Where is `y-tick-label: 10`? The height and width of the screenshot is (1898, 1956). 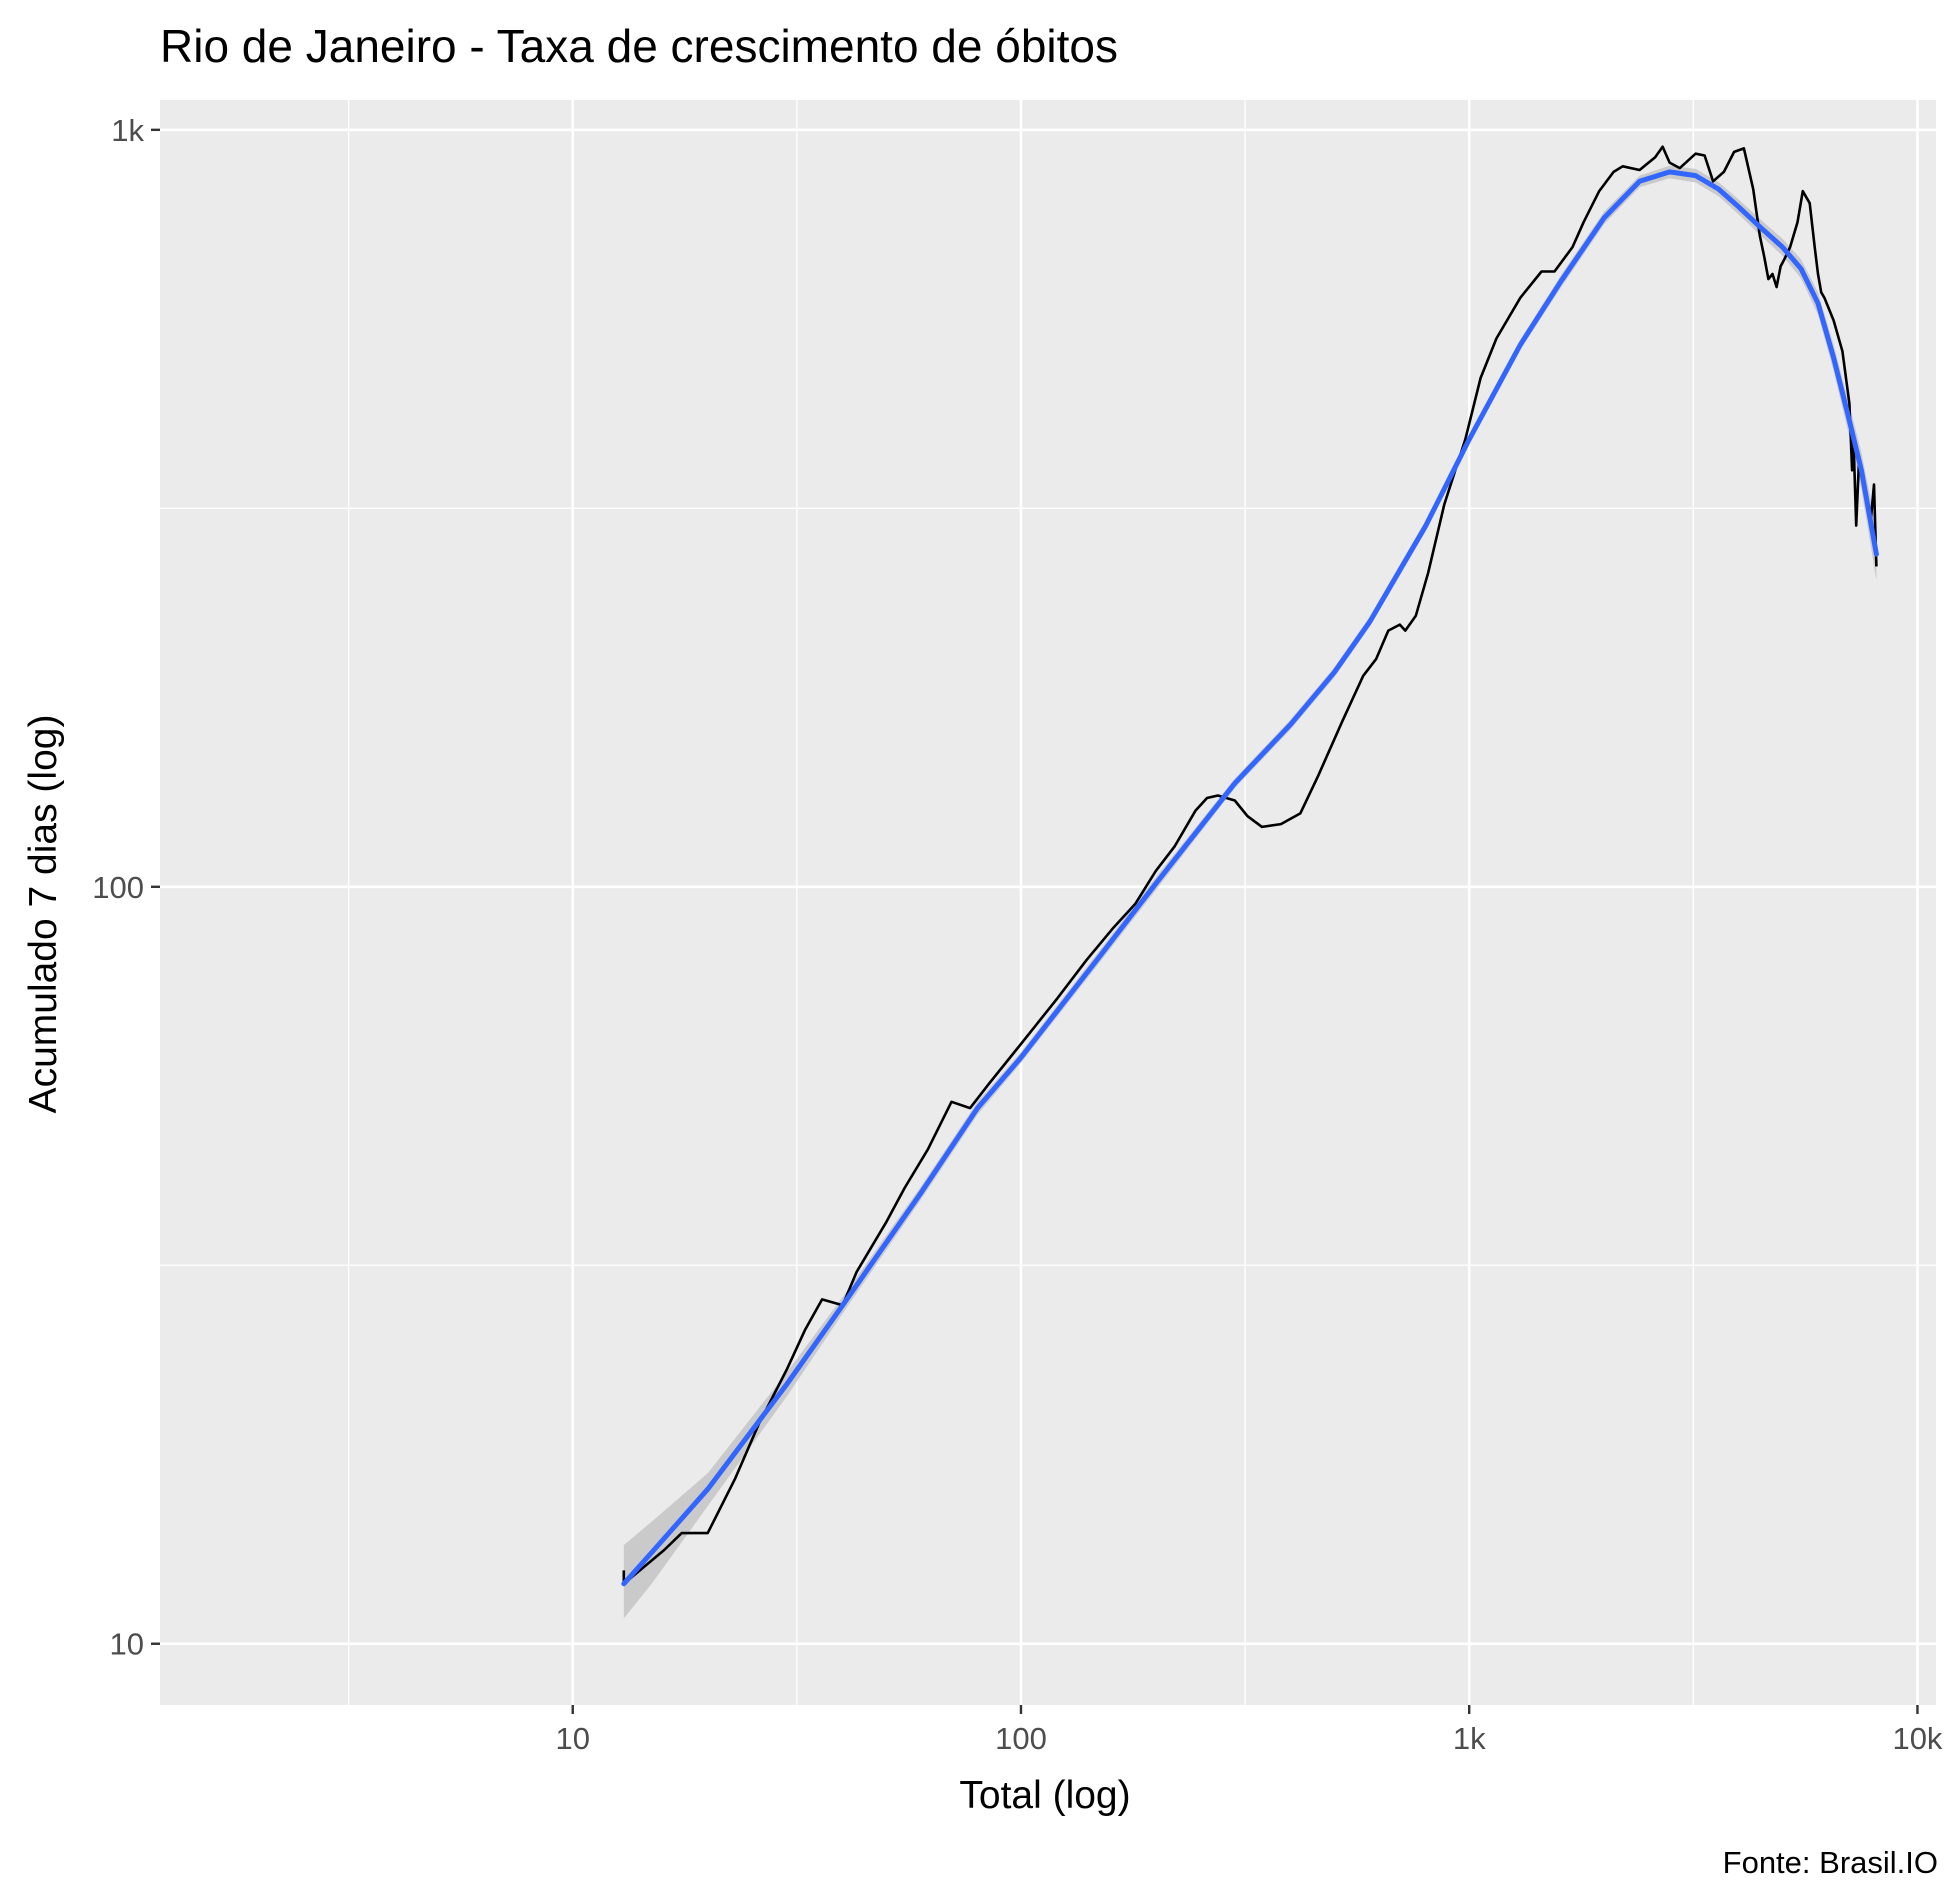 y-tick-label: 10 is located at coordinates (127, 1644).